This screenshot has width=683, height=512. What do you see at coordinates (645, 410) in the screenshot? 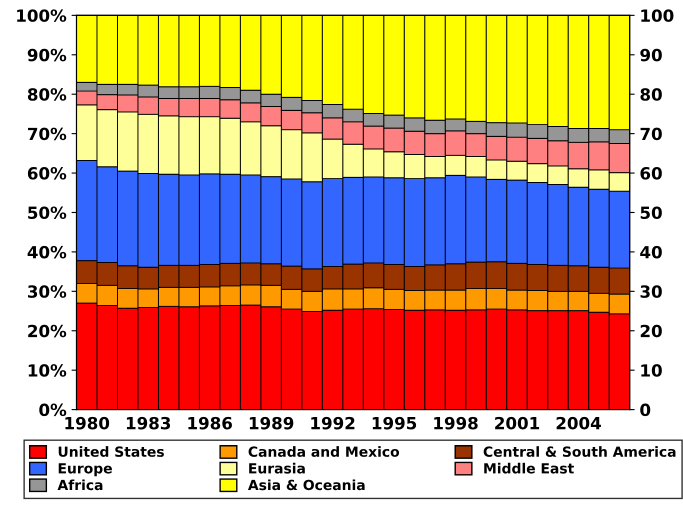
I see `y2-tick-label: 0` at bounding box center [645, 410].